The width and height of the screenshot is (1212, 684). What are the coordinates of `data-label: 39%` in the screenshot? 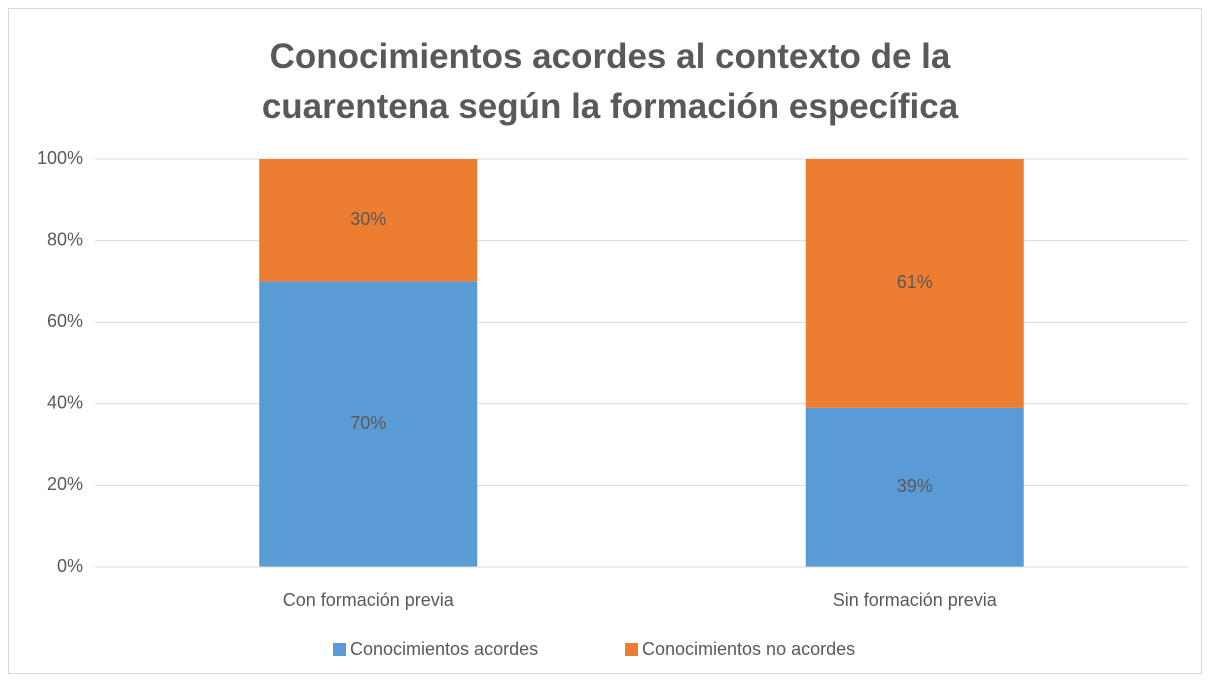 It's located at (915, 486).